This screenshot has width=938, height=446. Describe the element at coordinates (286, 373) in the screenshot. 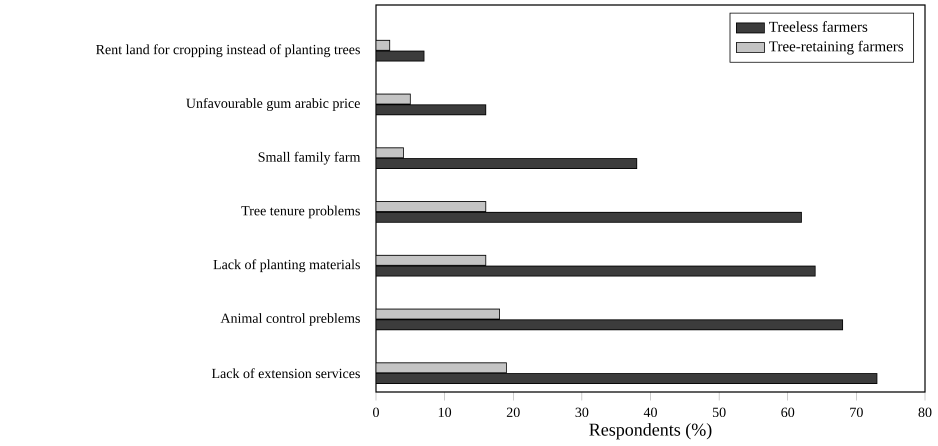

I see `y-tick-label: Lack of extension services` at that location.